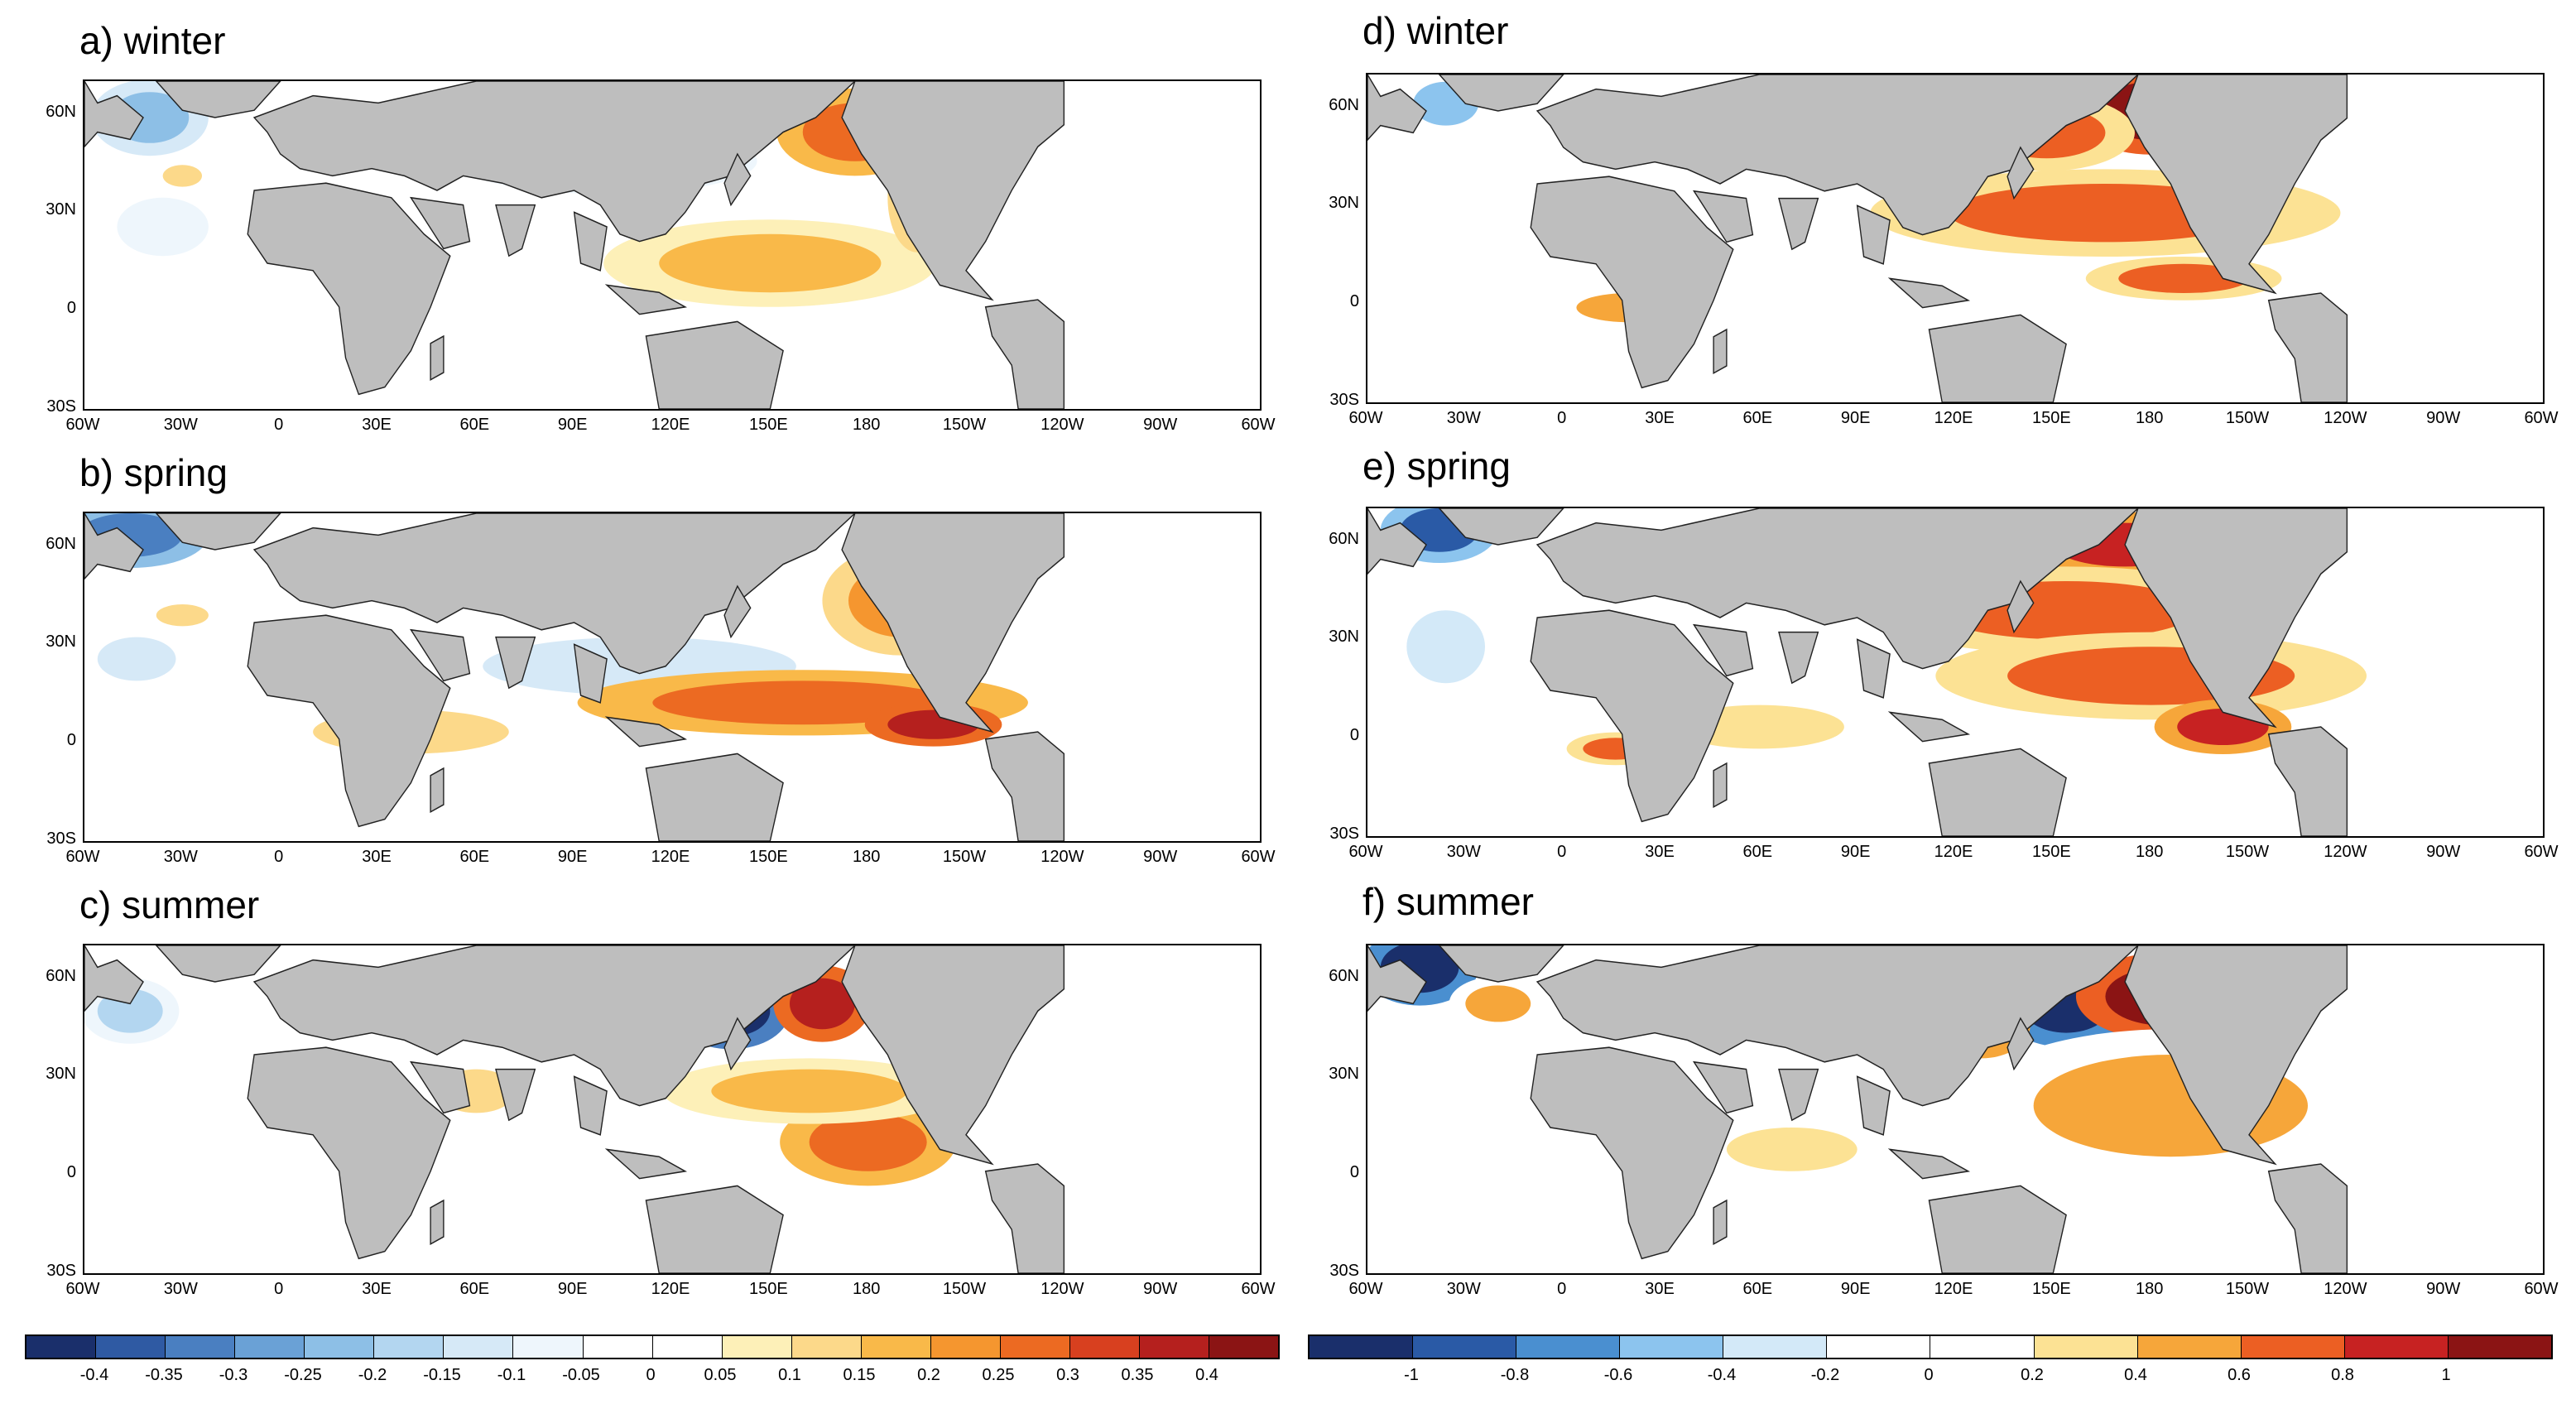  I want to click on colorbar-label: -0.4, so click(1722, 1375).